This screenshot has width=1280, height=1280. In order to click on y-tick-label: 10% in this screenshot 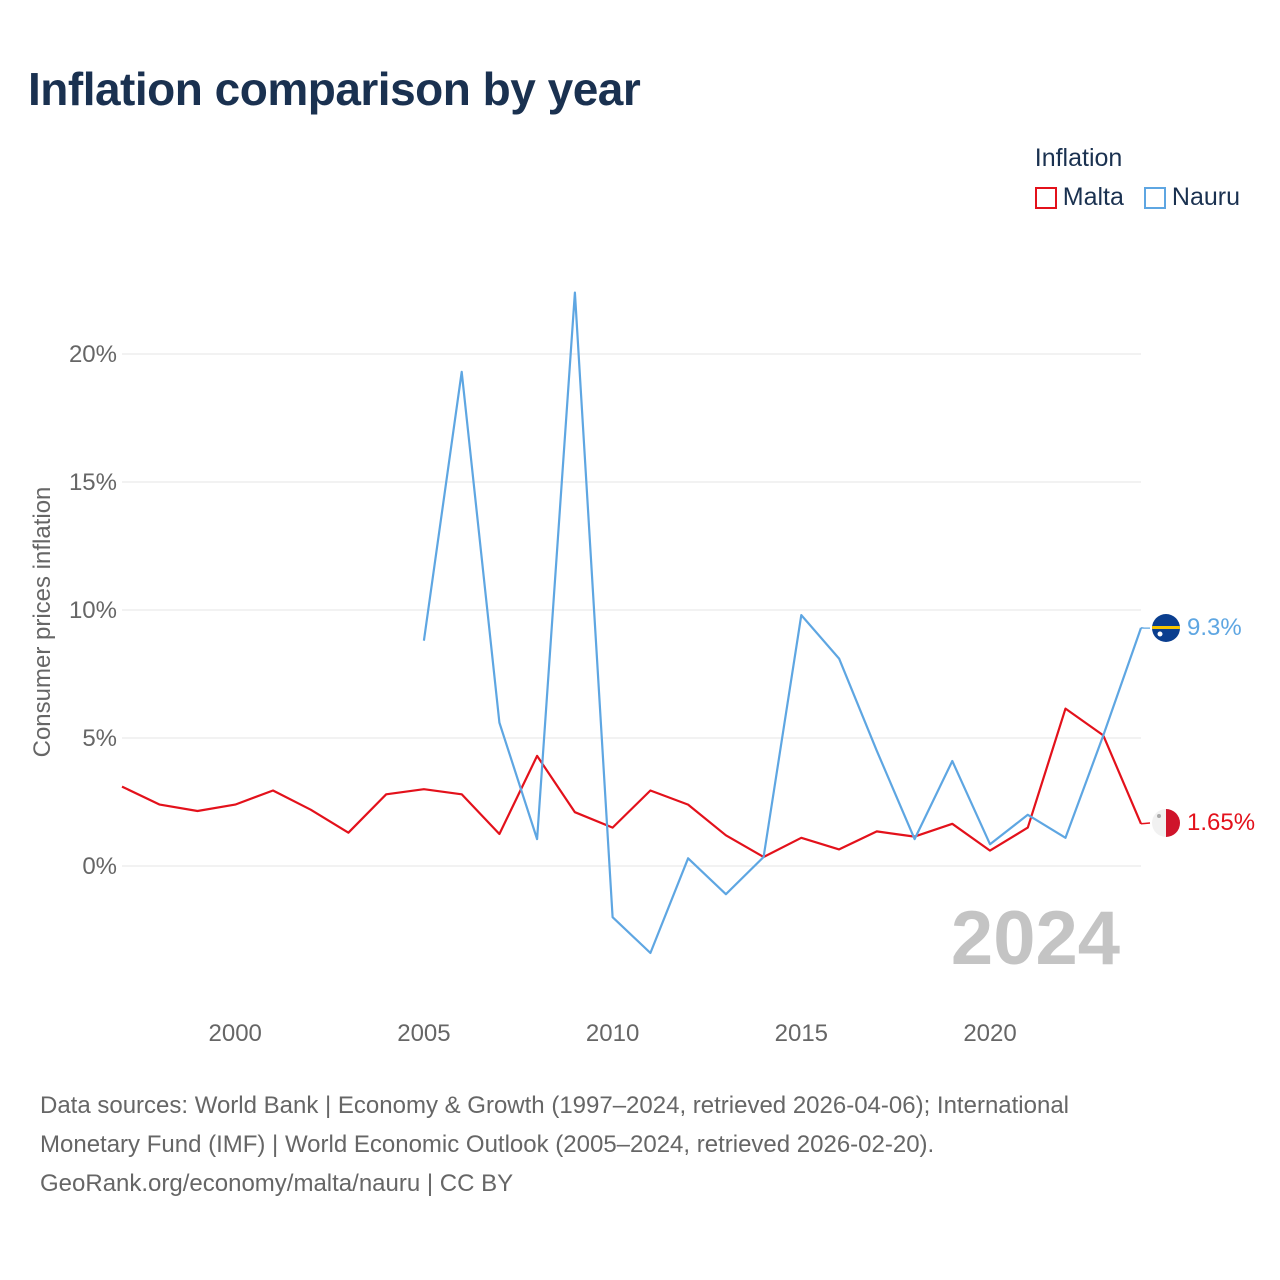, I will do `click(93, 610)`.